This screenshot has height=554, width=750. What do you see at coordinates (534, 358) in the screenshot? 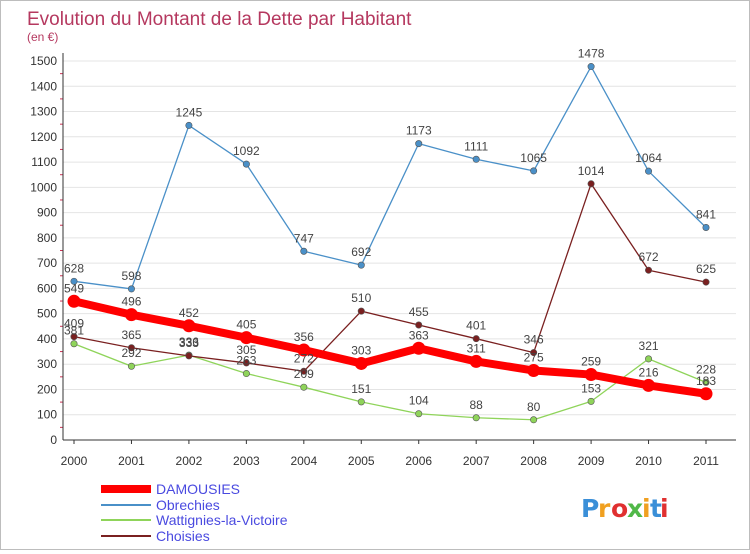
I see `data-label-damousies-2008: 275` at bounding box center [534, 358].